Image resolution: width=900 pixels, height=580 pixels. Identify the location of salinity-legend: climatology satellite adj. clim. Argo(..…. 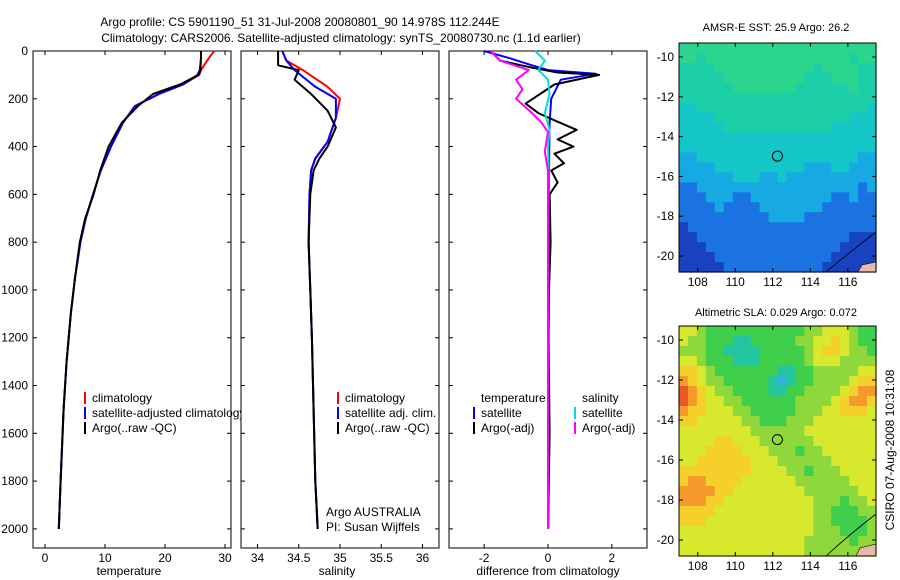
(386, 413).